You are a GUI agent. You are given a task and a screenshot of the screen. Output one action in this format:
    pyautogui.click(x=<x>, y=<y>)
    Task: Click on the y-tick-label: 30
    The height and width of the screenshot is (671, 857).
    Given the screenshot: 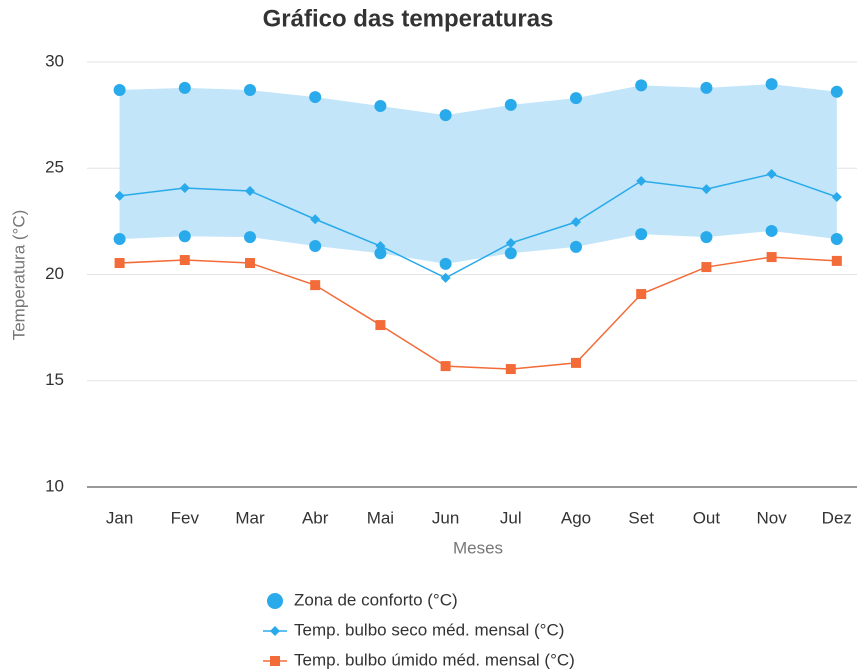 What is the action you would take?
    pyautogui.click(x=54, y=60)
    